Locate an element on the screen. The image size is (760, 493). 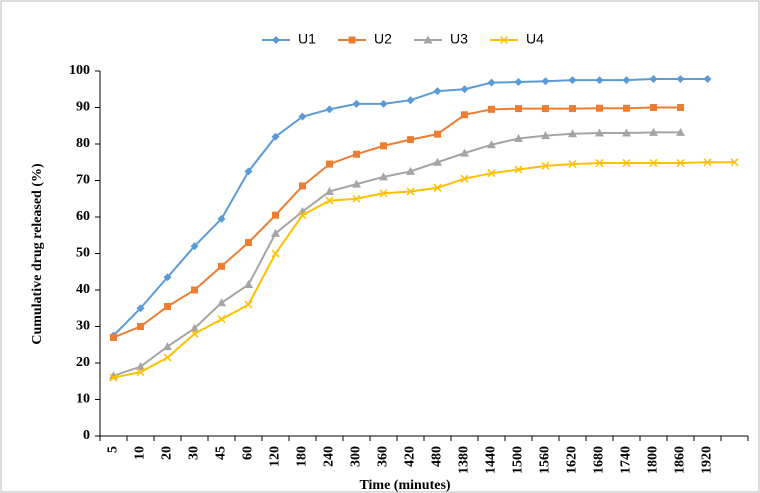
x-tick-label: 1680 is located at coordinates (599, 460).